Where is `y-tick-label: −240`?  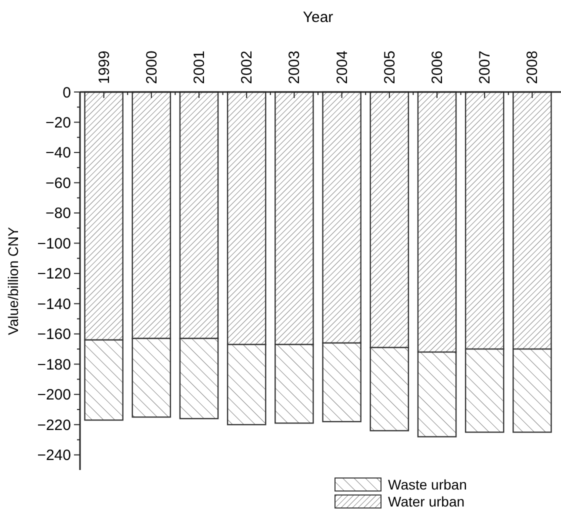
y-tick-label: −240 is located at coordinates (54, 455).